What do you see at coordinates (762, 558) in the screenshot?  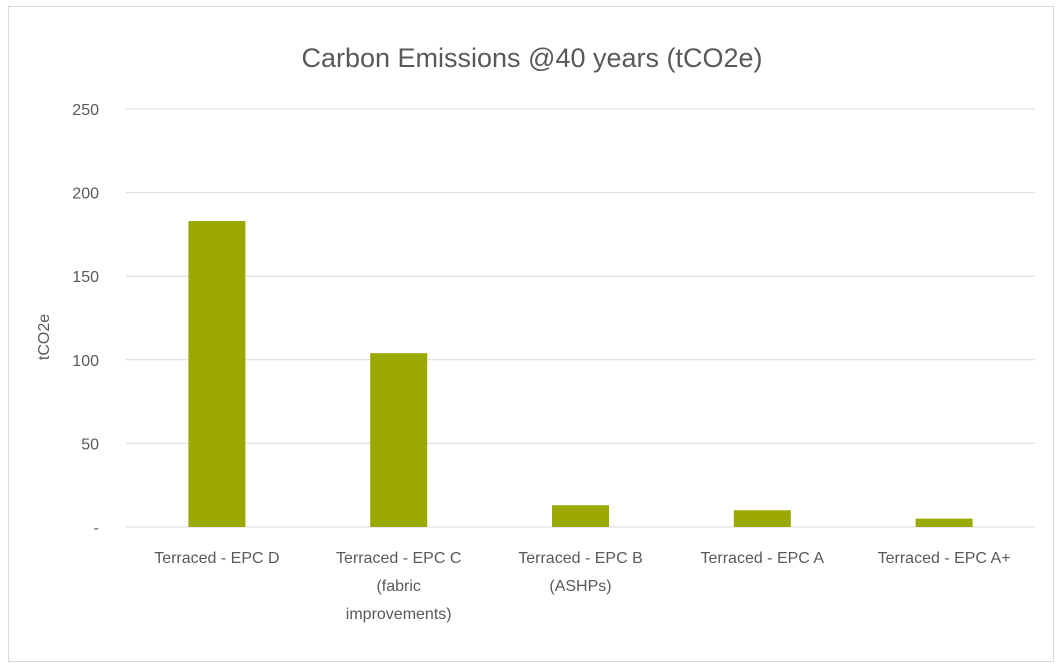 I see `x-tick-label: Terraced - EPC A` at bounding box center [762, 558].